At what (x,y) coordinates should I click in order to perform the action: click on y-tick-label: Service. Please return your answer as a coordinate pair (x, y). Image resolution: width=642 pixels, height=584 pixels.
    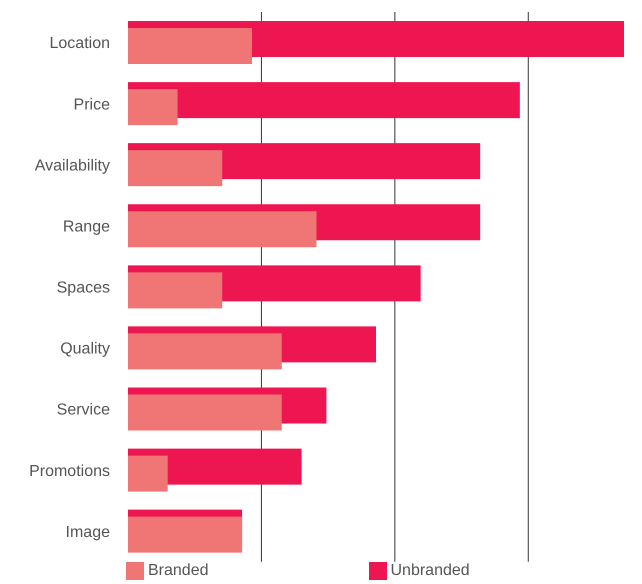
    Looking at the image, I should click on (83, 410).